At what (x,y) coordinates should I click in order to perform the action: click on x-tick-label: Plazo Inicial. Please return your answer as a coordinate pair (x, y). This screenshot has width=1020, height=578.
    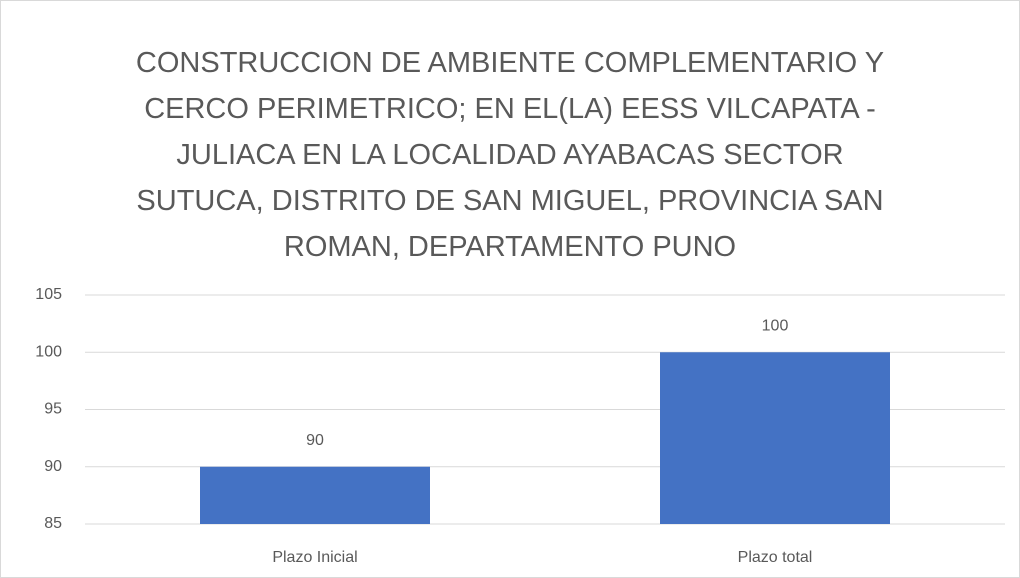
    Looking at the image, I should click on (314, 557).